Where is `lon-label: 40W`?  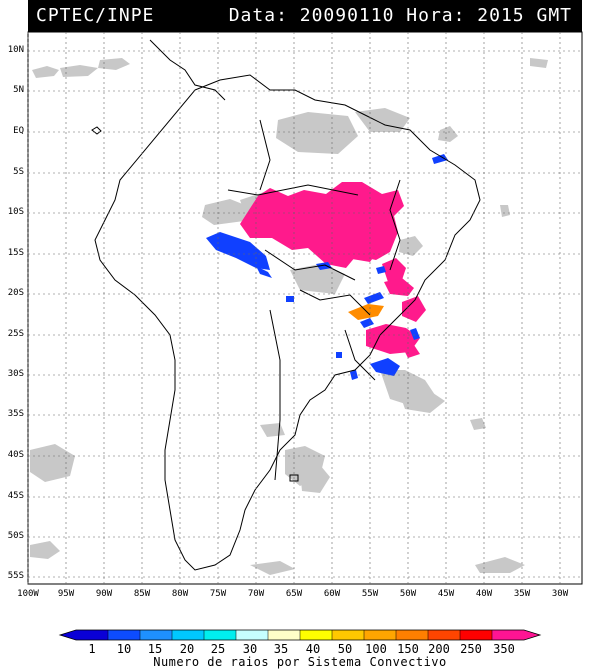
lon-label: 40W is located at coordinates (484, 594).